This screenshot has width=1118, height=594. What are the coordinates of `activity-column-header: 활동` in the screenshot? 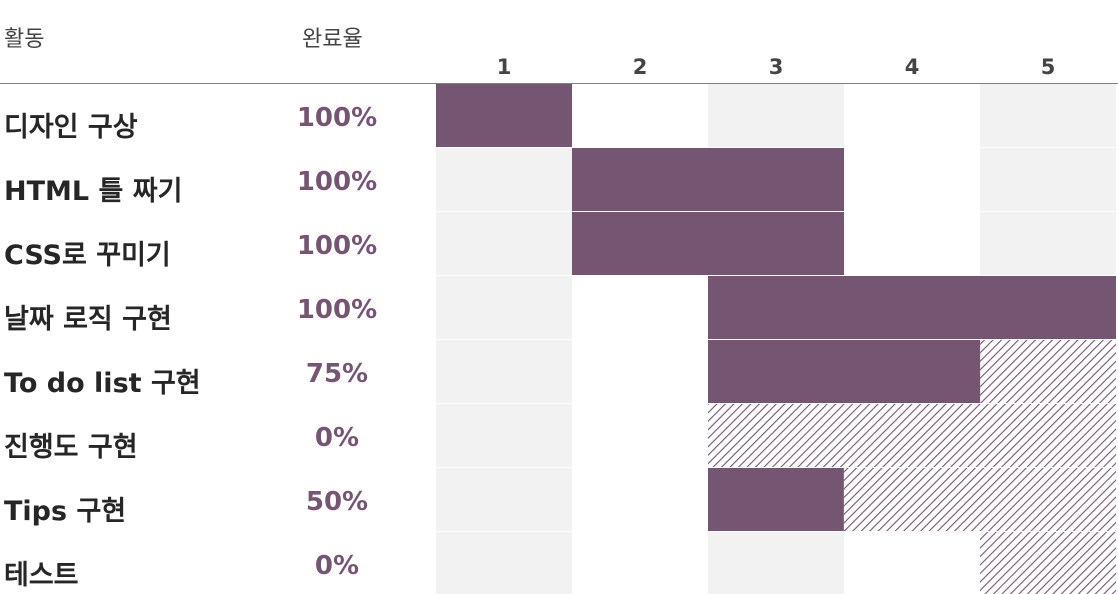 It's located at (24, 39).